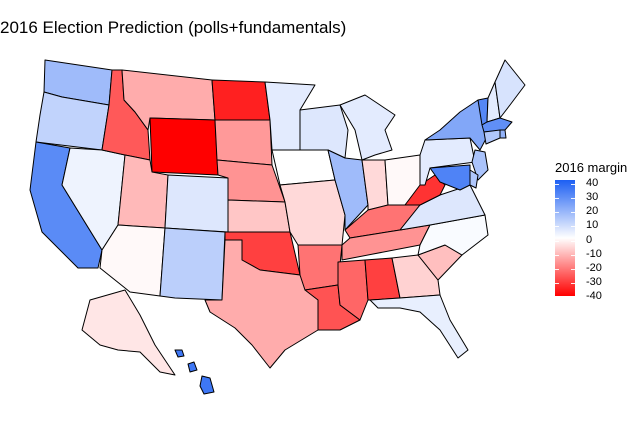  What do you see at coordinates (591, 167) in the screenshot?
I see `legend-title: 2016 margin` at bounding box center [591, 167].